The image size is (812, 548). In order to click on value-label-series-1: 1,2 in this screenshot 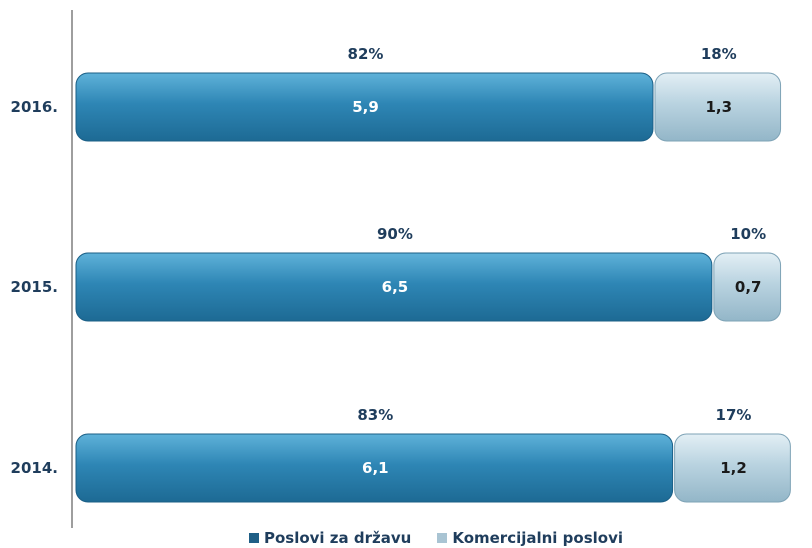, I will do `click(733, 468)`.